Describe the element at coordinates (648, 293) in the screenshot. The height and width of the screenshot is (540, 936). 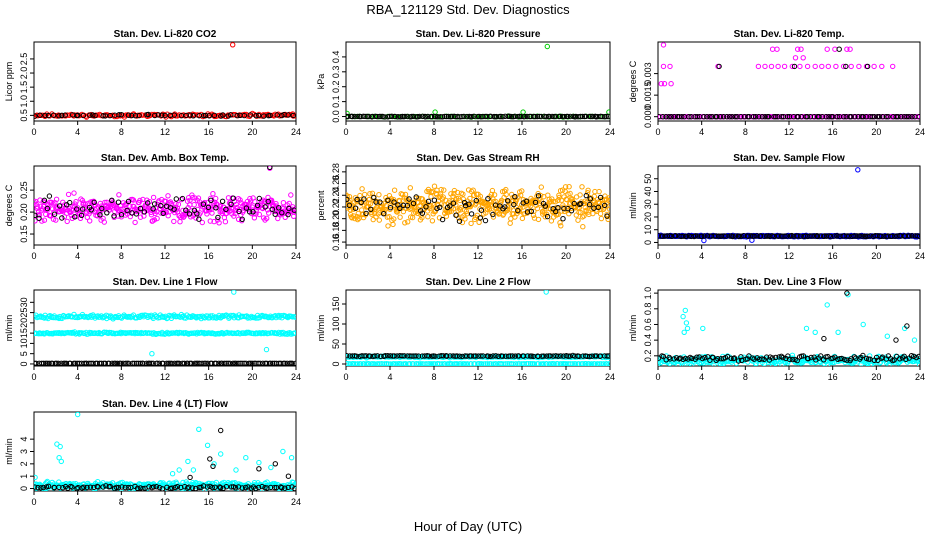
I see `y-tick-label: 1.0` at that location.